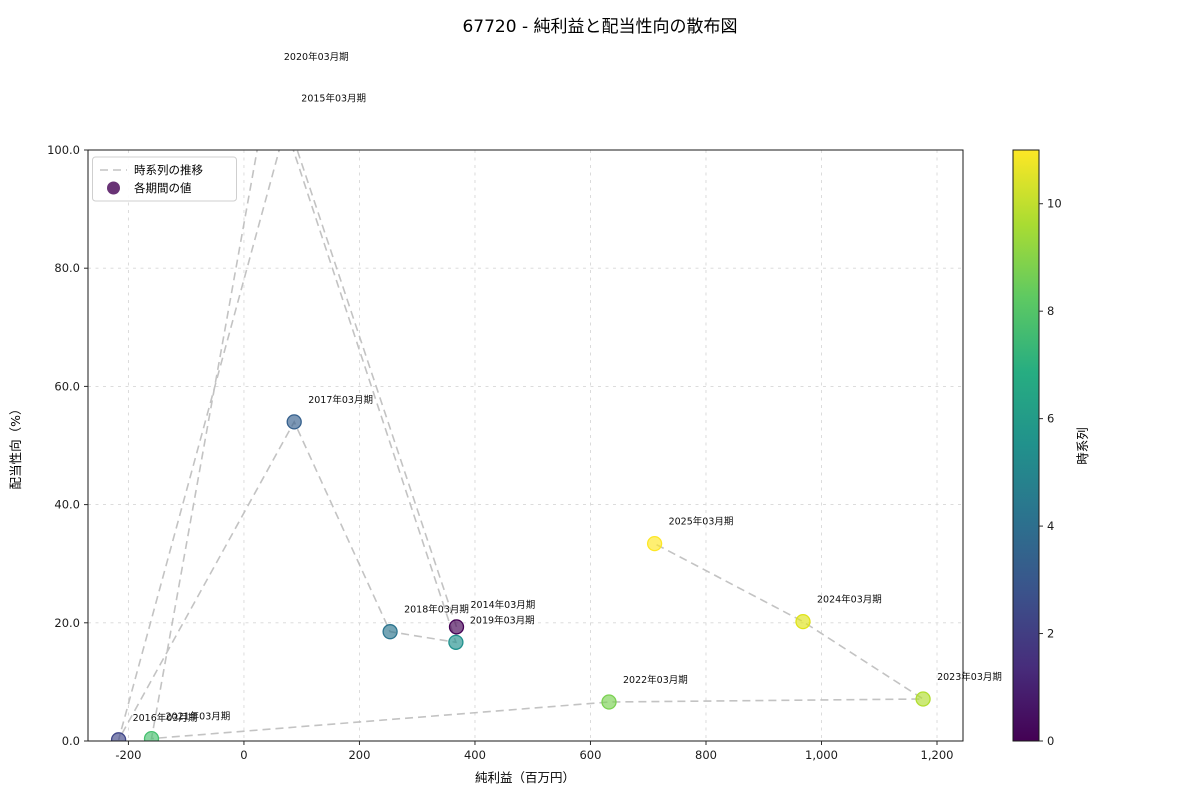 Image resolution: width=1200 pixels, height=800 pixels. Describe the element at coordinates (436, 610) in the screenshot. I see `point-label: 2018年03月期` at that location.